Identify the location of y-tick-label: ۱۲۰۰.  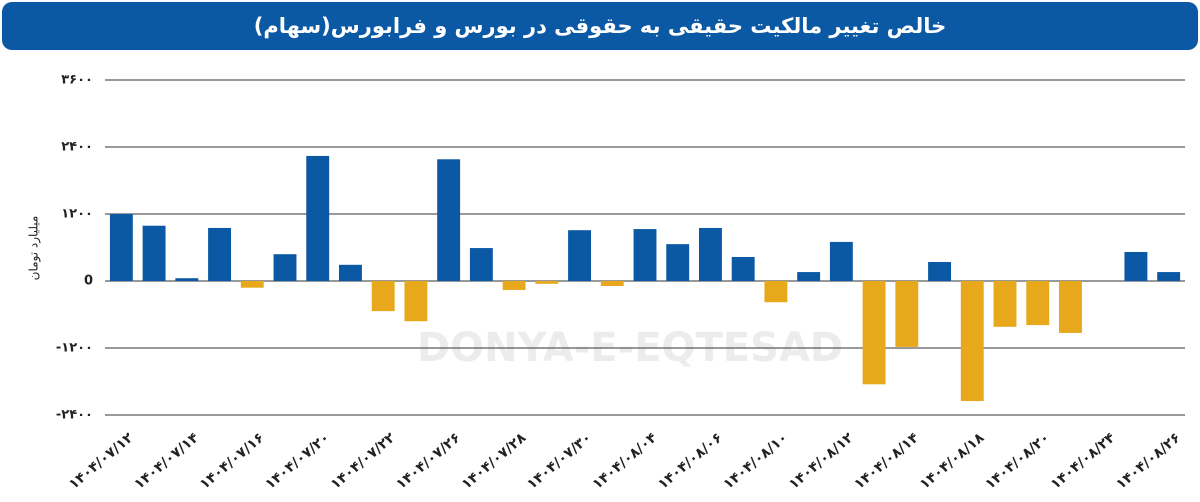
(77, 214).